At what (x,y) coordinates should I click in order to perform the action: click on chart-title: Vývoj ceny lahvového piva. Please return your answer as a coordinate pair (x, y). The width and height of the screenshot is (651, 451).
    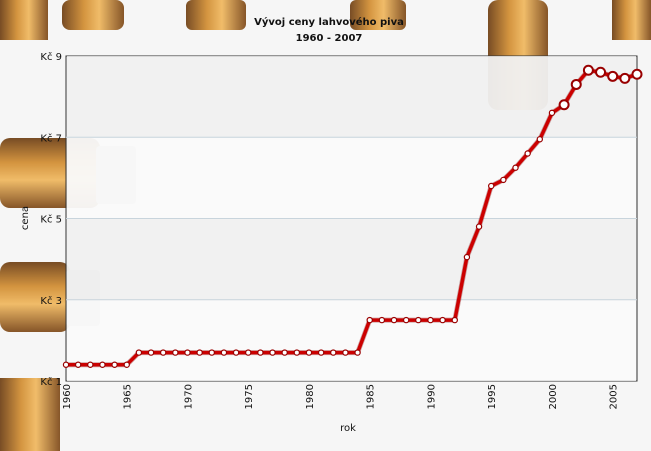
    Looking at the image, I should click on (329, 22).